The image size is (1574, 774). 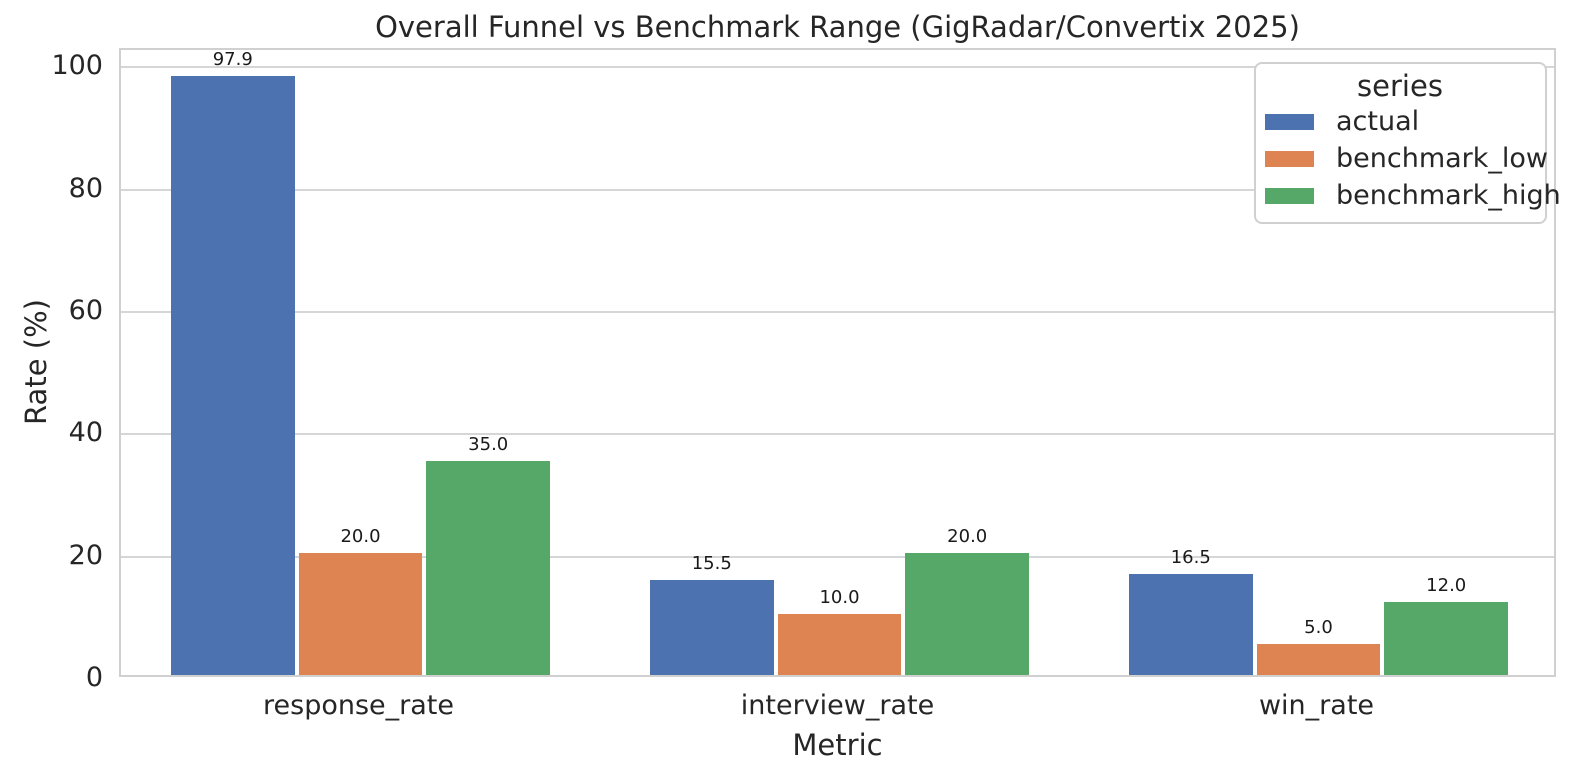 I want to click on bar-win_rate-benchmark_high, so click(x=1446, y=638).